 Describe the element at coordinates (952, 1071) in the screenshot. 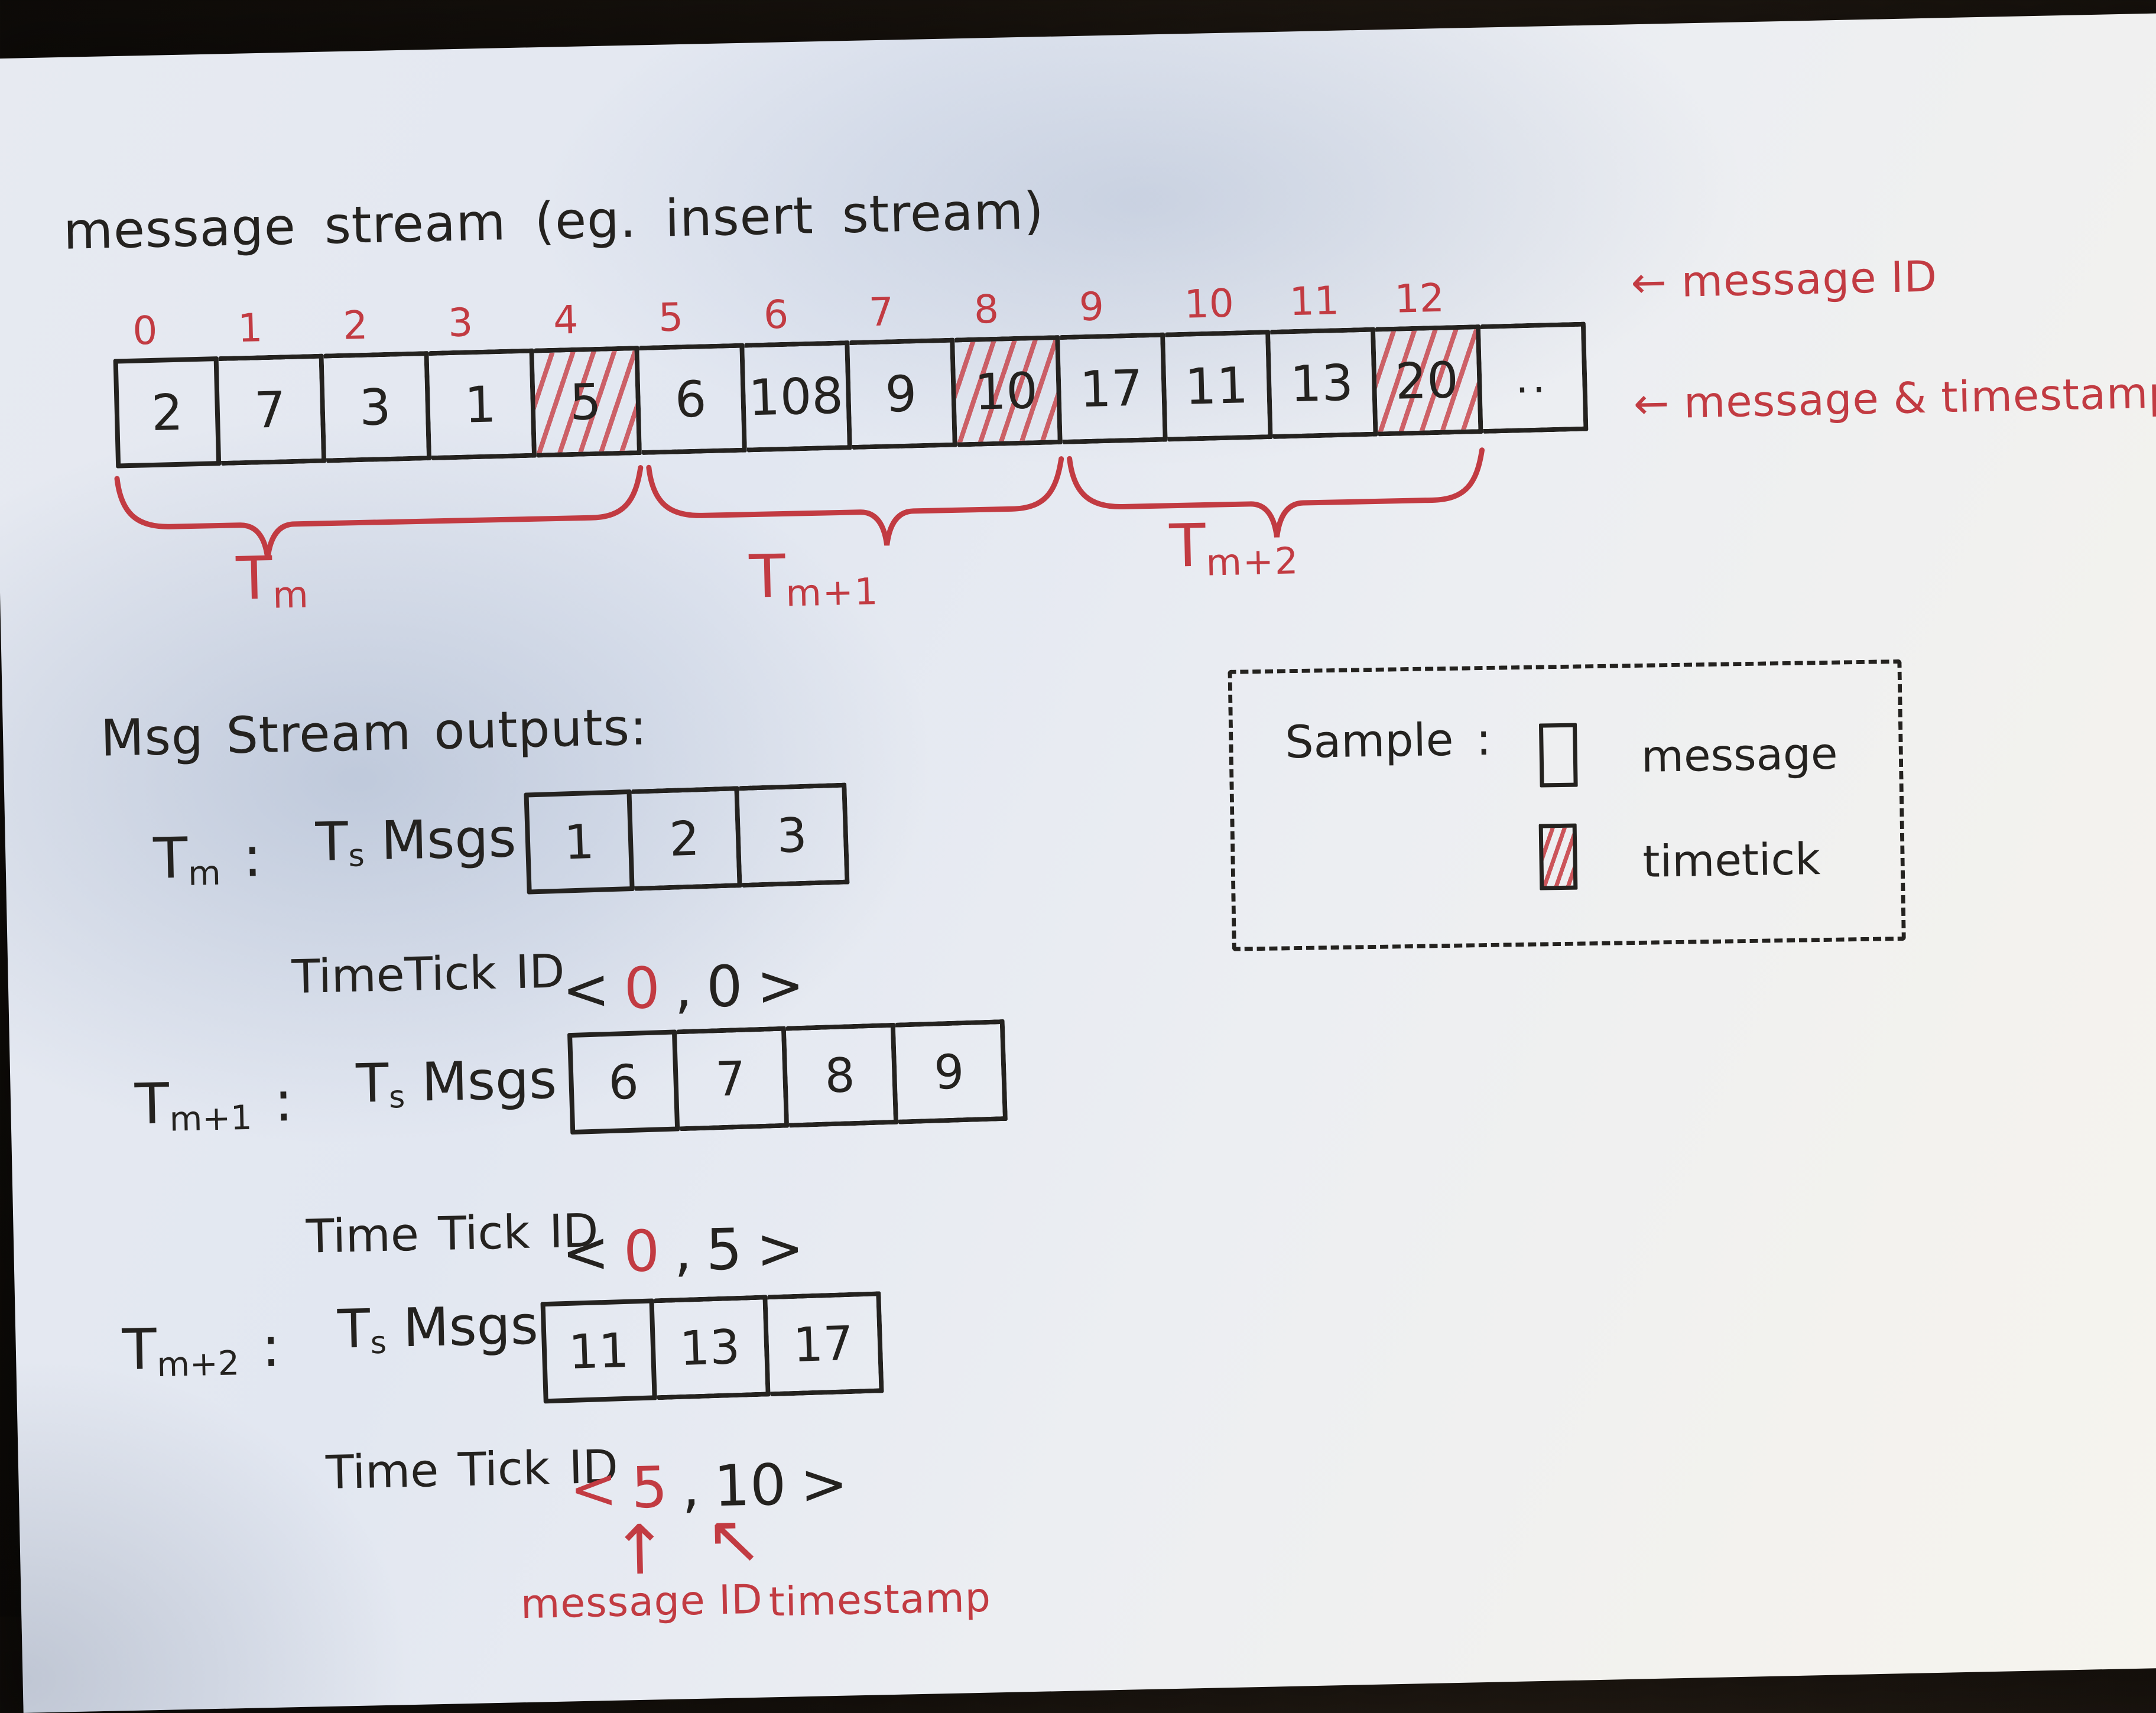

I see `output-msg-cell: 9` at that location.